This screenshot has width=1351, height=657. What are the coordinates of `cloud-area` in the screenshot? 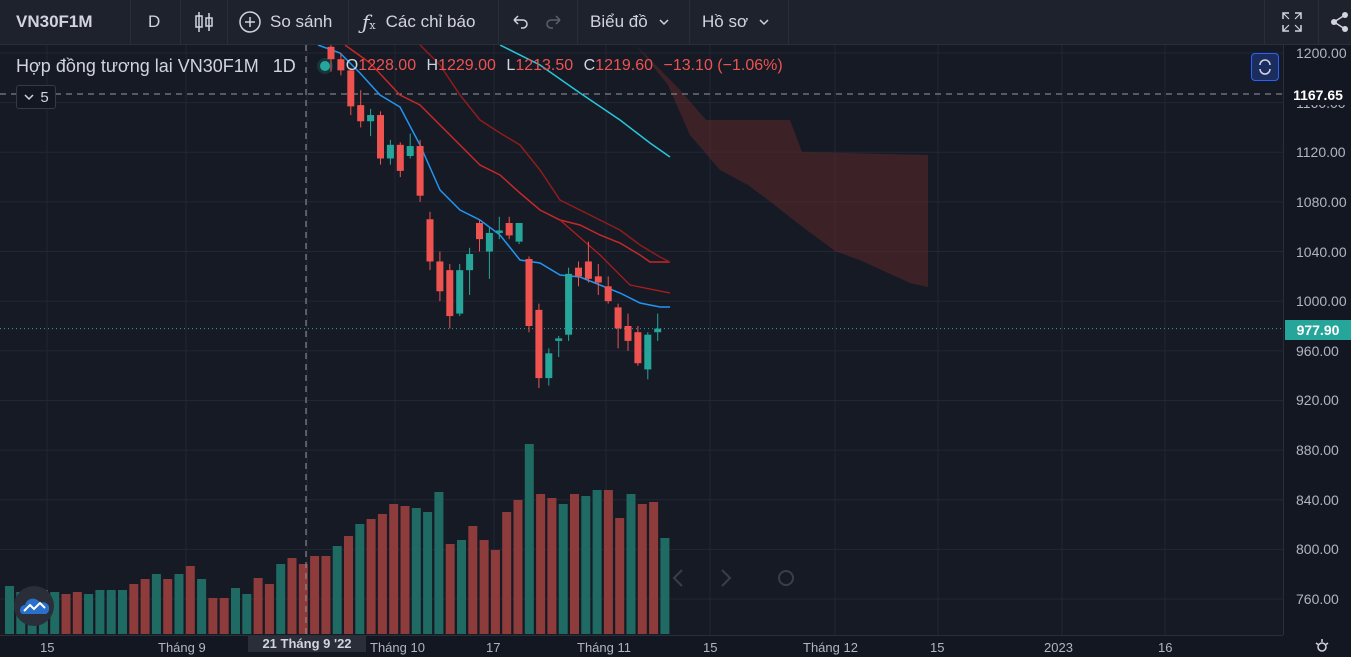 It's located at (782, 166).